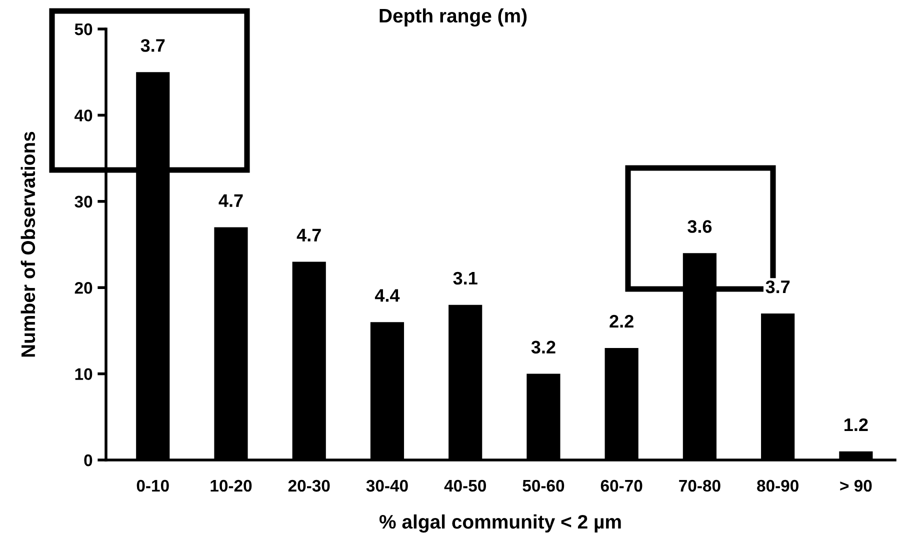 The image size is (906, 556). Describe the element at coordinates (622, 321) in the screenshot. I see `annotation: 2.2` at that location.